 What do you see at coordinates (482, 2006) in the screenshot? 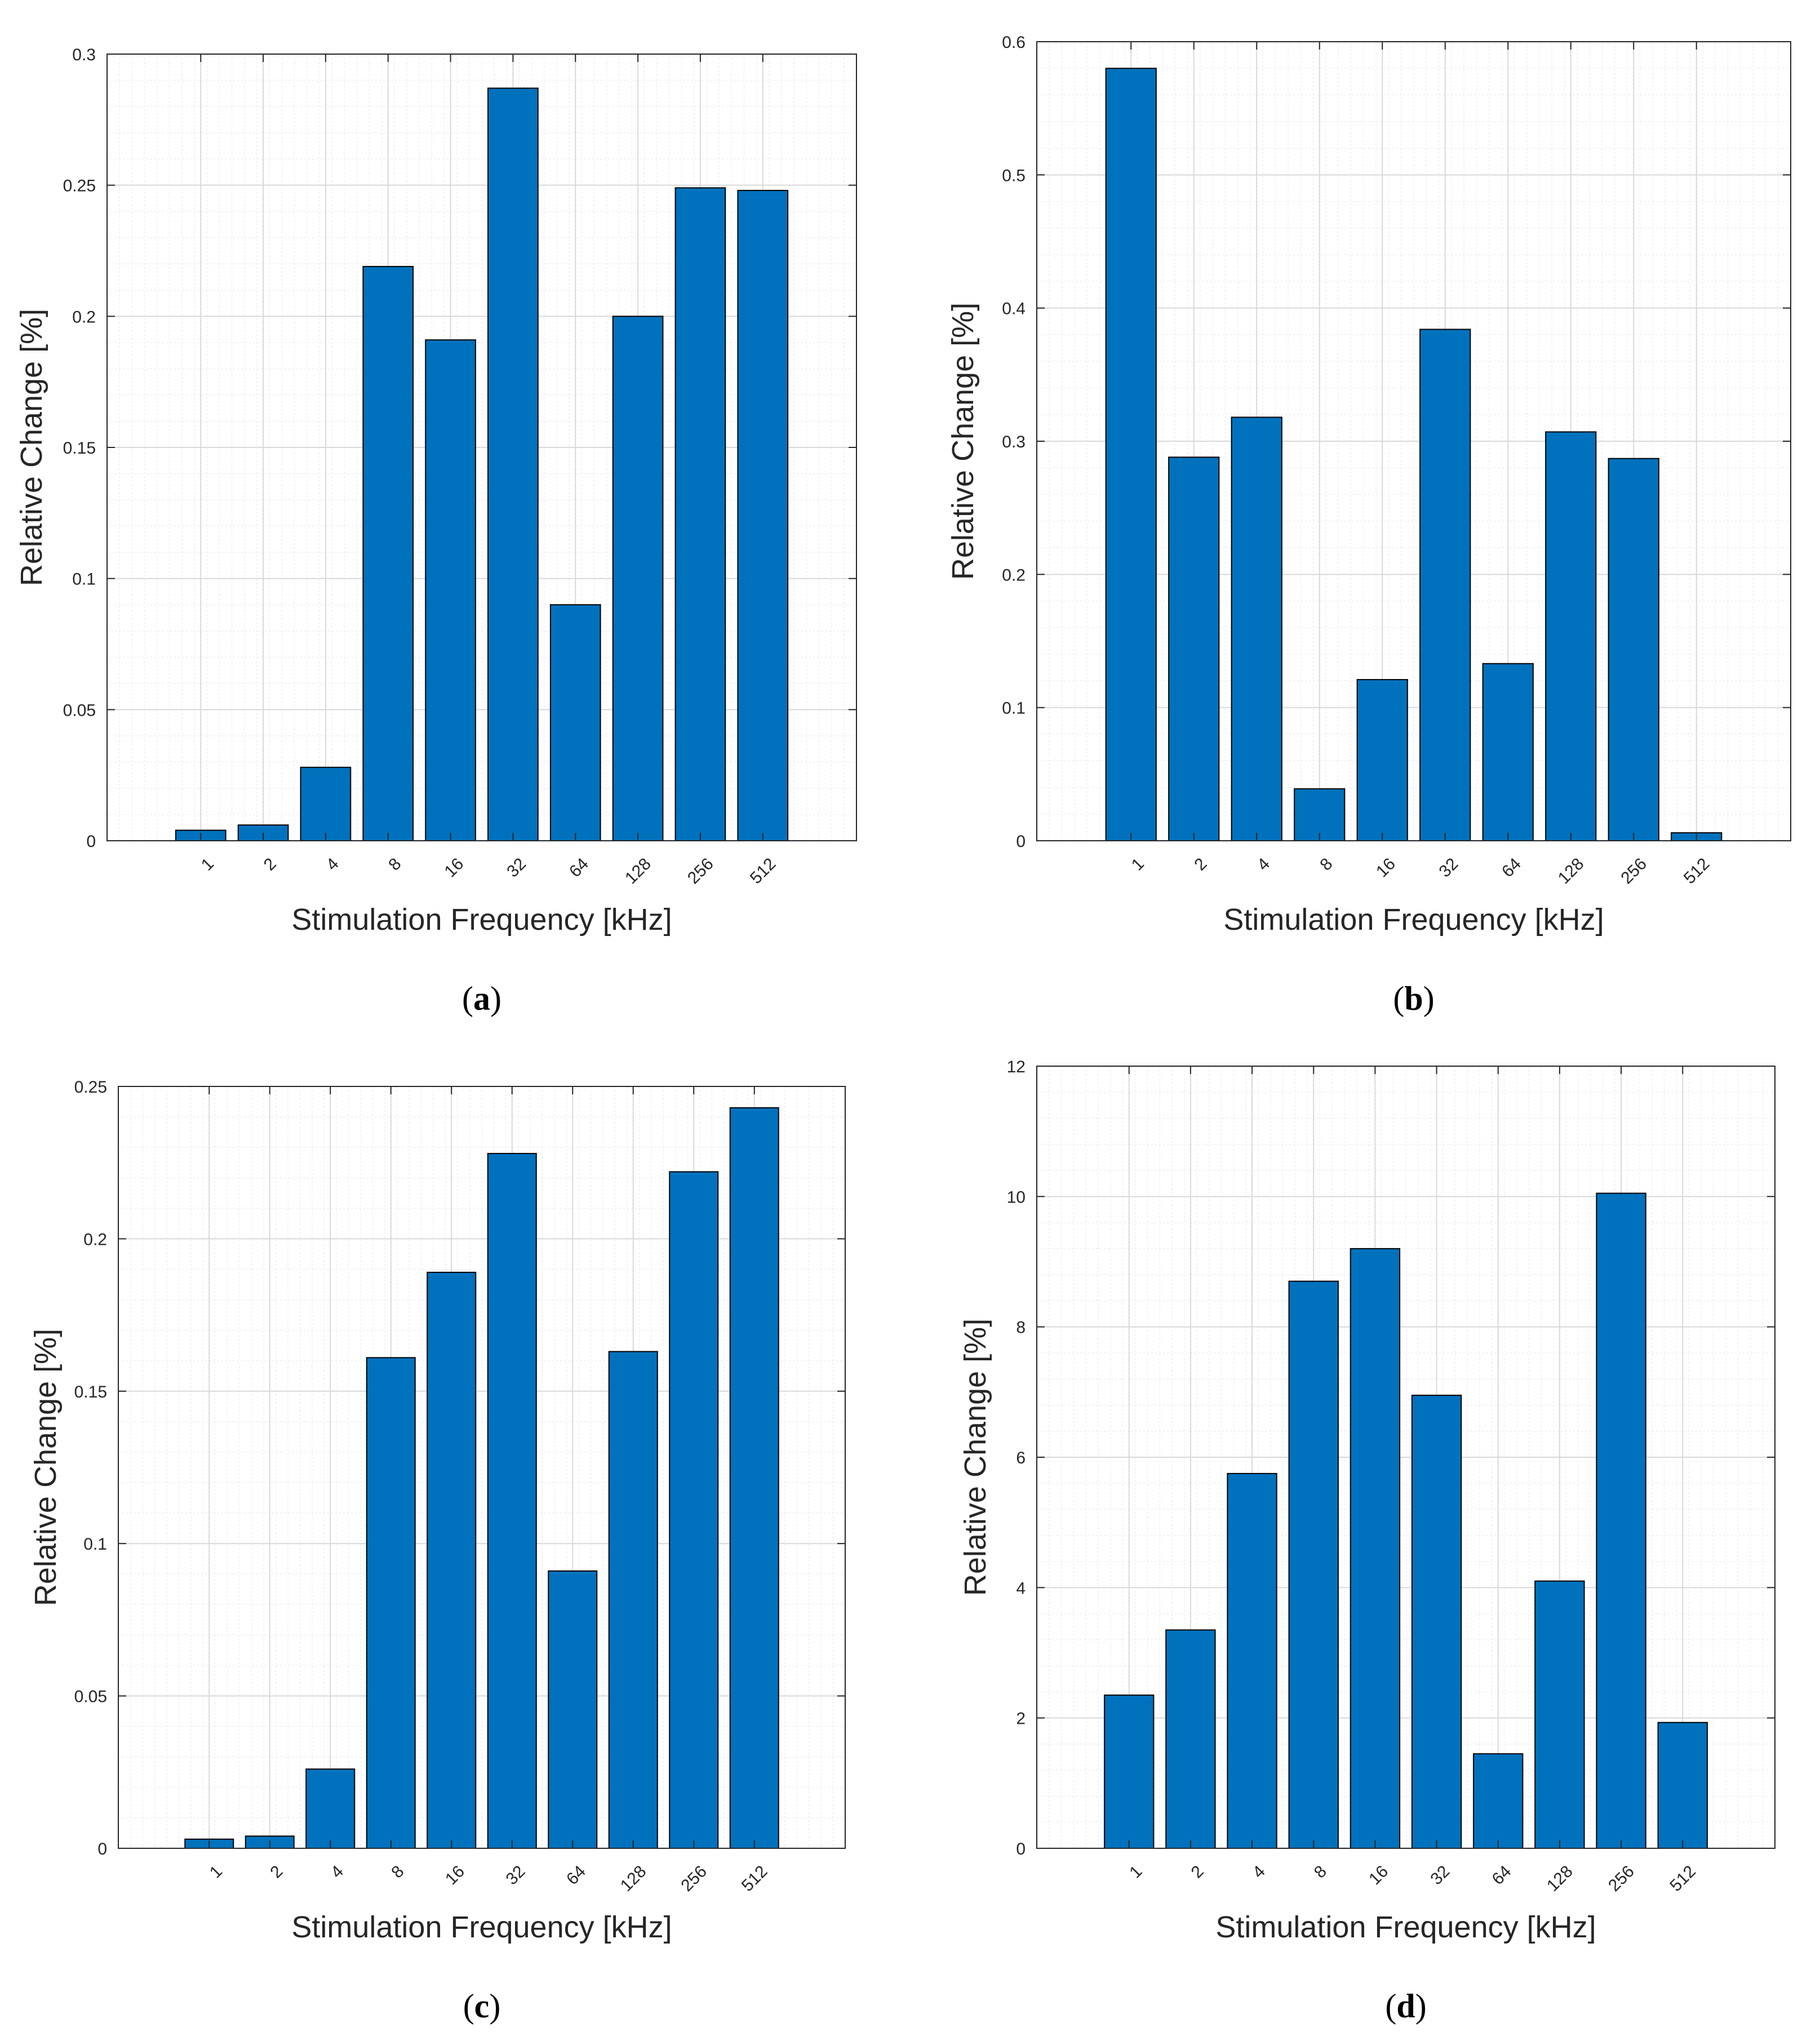
I see `panel-caption: (c)` at bounding box center [482, 2006].